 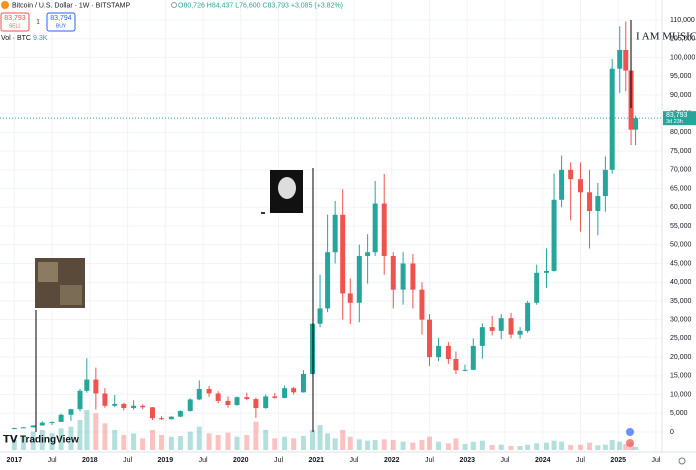 I want to click on y-tick-label: 100,000, so click(x=682, y=57).